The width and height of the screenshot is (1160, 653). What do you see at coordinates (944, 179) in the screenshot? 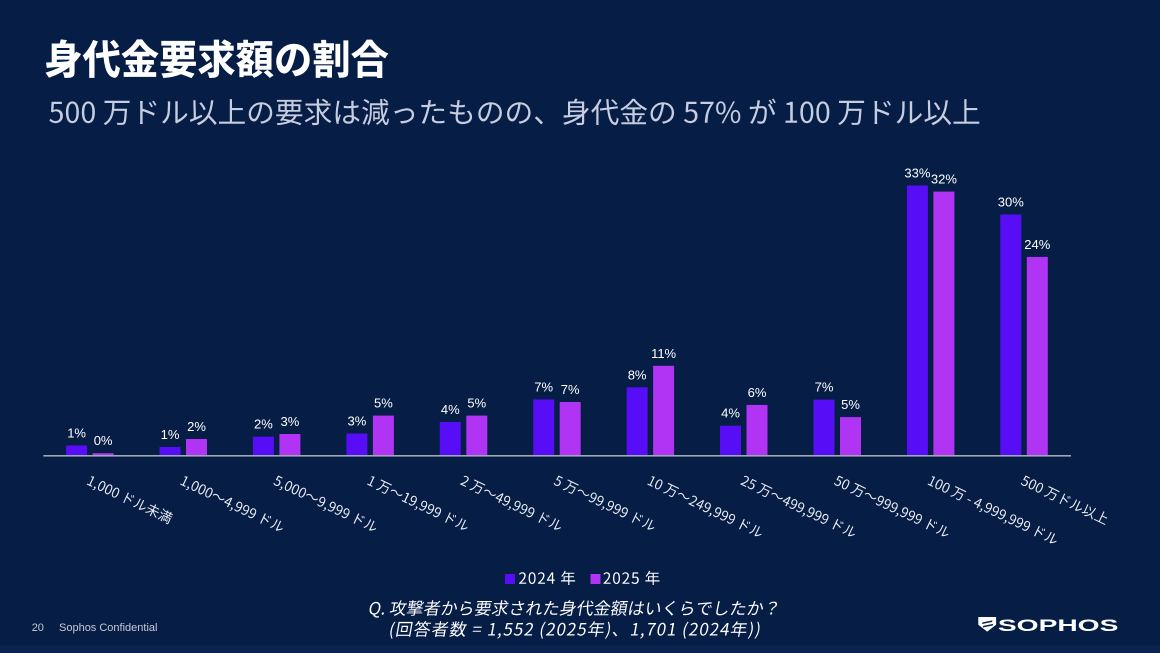
I see `svg-text: 32%` at bounding box center [944, 179].